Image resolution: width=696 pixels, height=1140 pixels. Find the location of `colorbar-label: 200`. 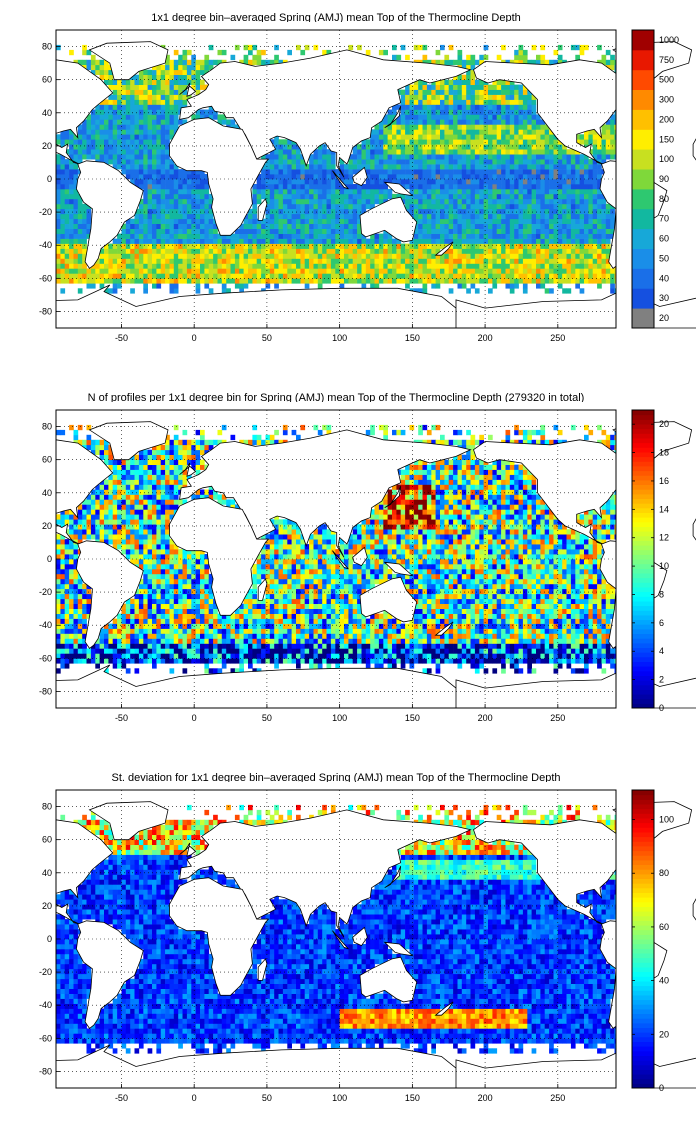

colorbar-label: 200 is located at coordinates (666, 119).